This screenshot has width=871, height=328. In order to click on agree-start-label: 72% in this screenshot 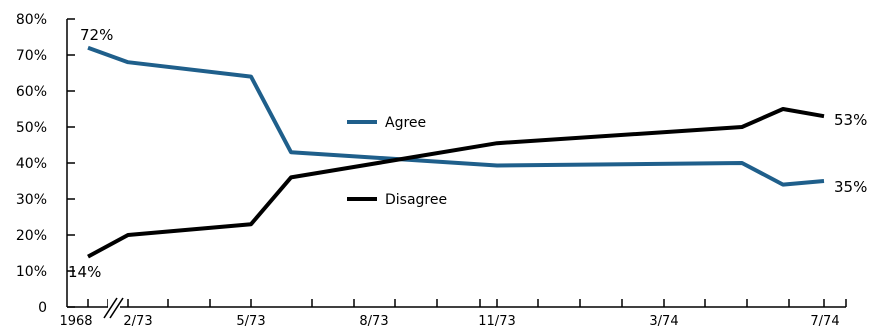, I will do `click(96, 35)`.